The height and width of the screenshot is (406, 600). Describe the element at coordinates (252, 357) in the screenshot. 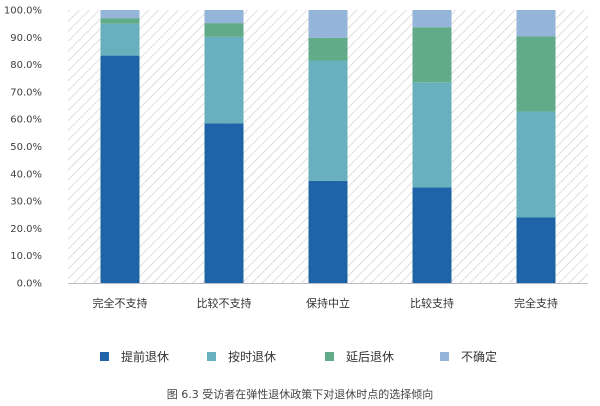

I see `legend-label: 按时退休` at that location.